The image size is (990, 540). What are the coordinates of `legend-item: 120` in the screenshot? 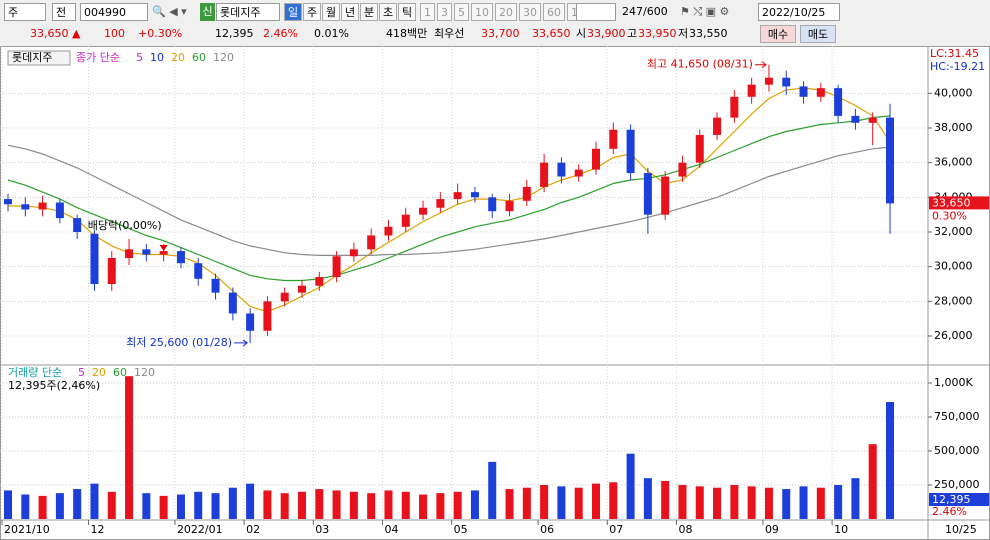 It's located at (223, 57).